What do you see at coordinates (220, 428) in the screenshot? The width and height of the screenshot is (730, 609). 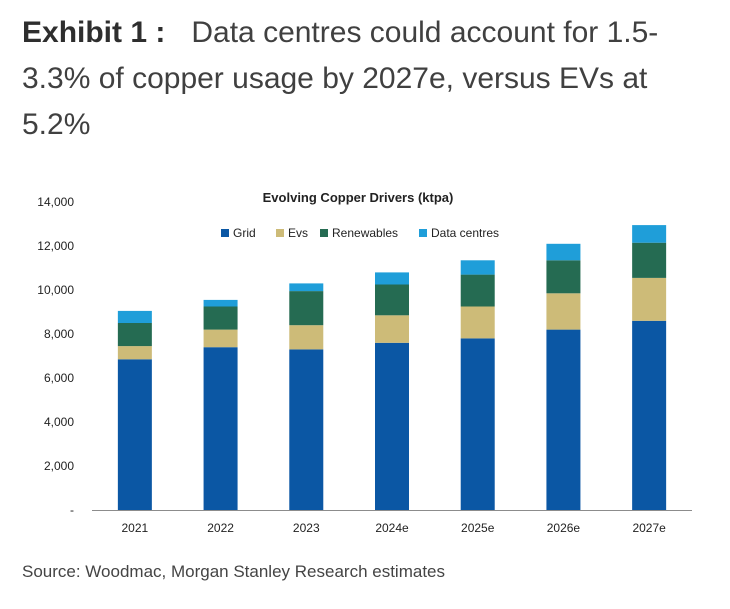 I see `bar-grid-2022` at bounding box center [220, 428].